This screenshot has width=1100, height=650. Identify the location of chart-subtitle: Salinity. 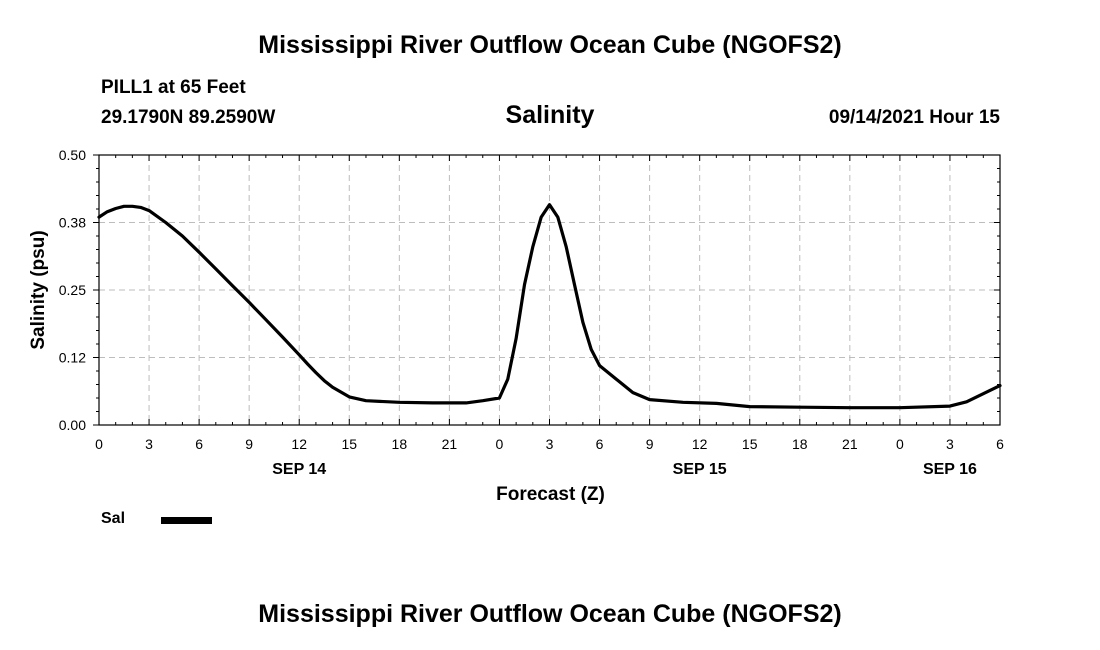
(550, 115).